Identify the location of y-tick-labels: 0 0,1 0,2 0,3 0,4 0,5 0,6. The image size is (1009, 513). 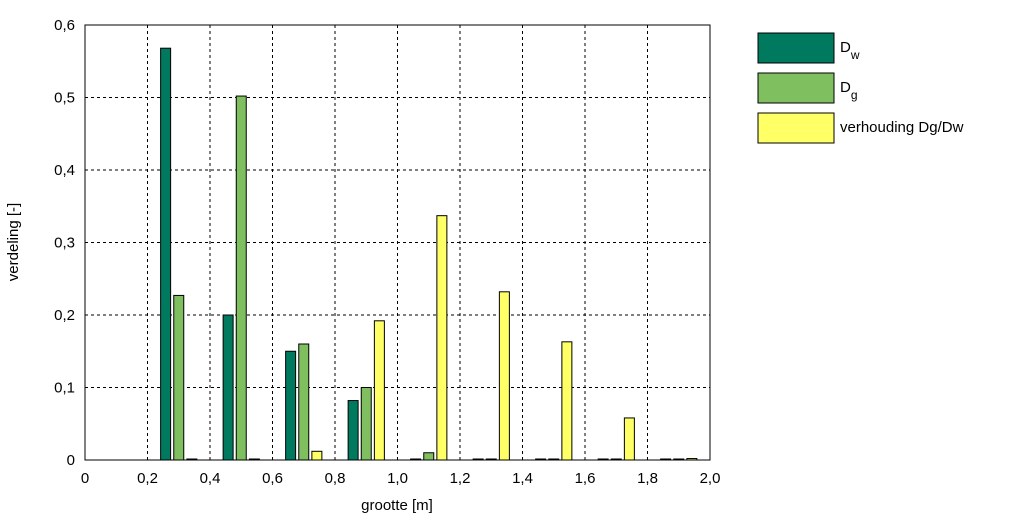
(64, 243).